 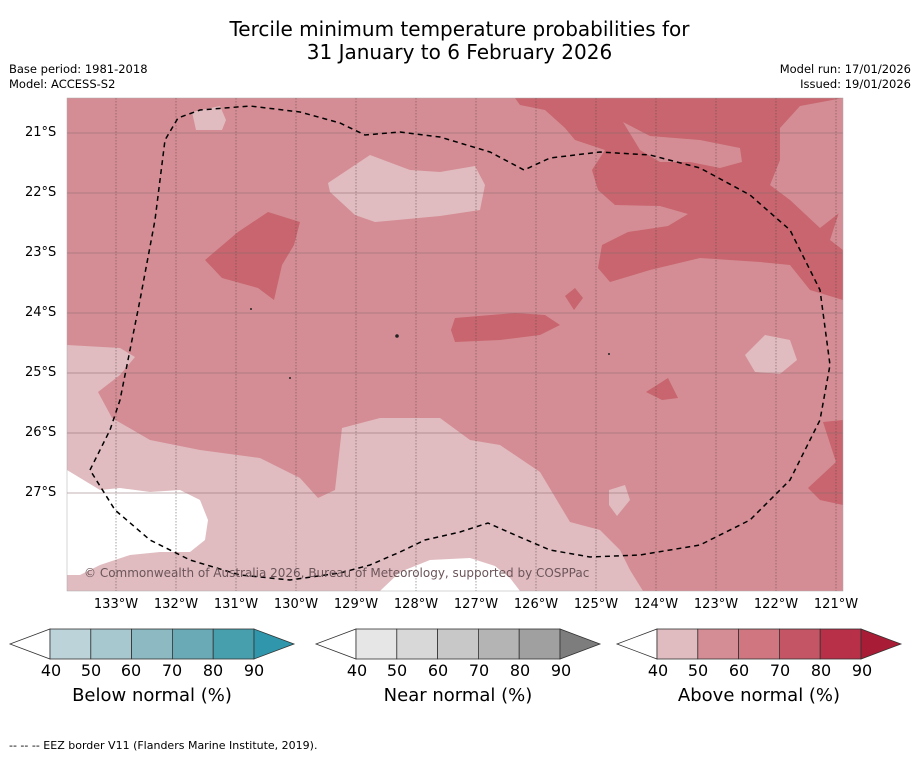 What do you see at coordinates (855, 84) in the screenshot?
I see `issued-date: Issued: 19/01/2026` at bounding box center [855, 84].